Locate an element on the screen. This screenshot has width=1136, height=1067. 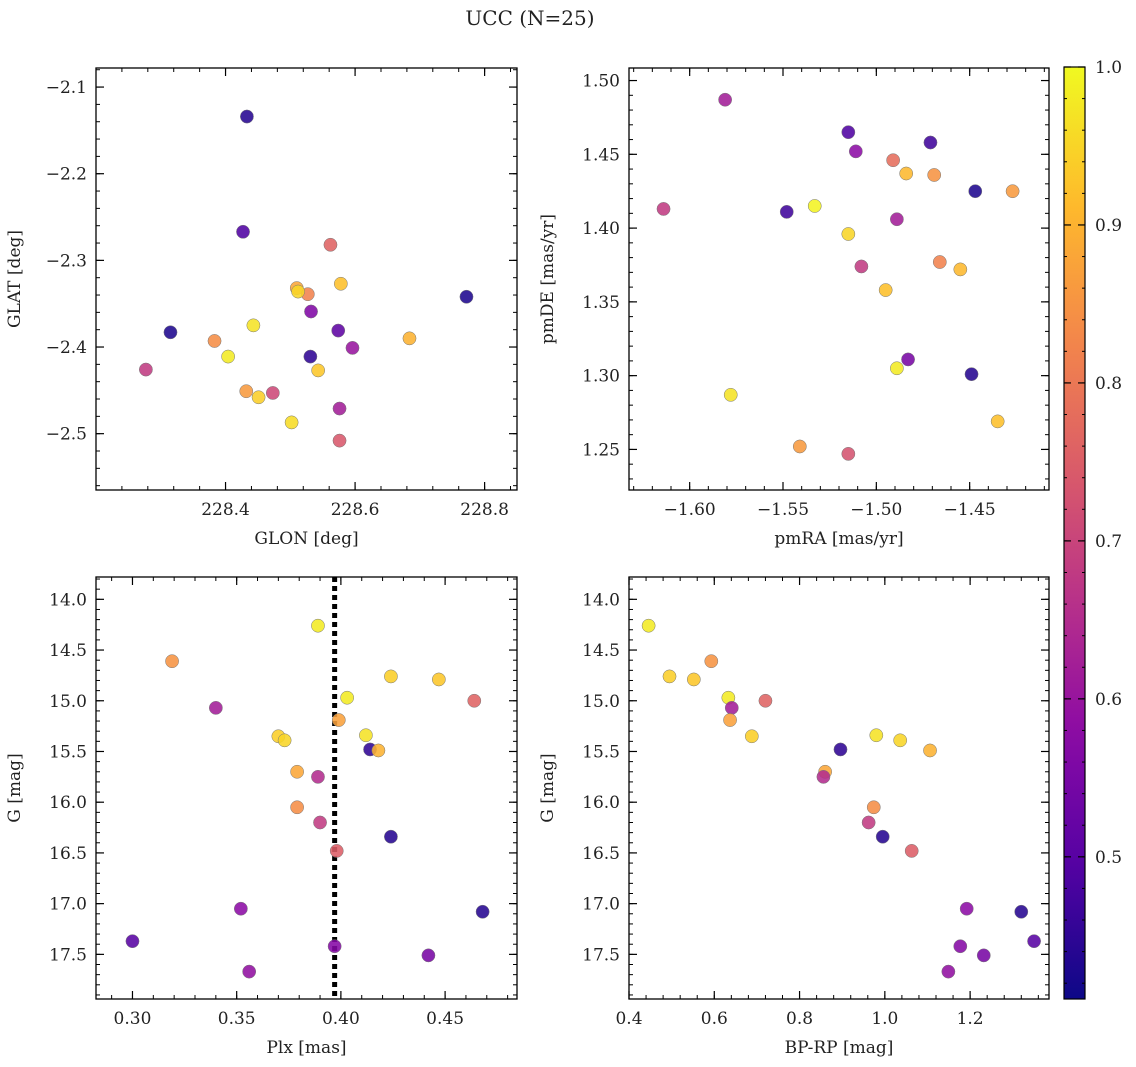
figure-title: UCC (N=25) is located at coordinates (530, 18).